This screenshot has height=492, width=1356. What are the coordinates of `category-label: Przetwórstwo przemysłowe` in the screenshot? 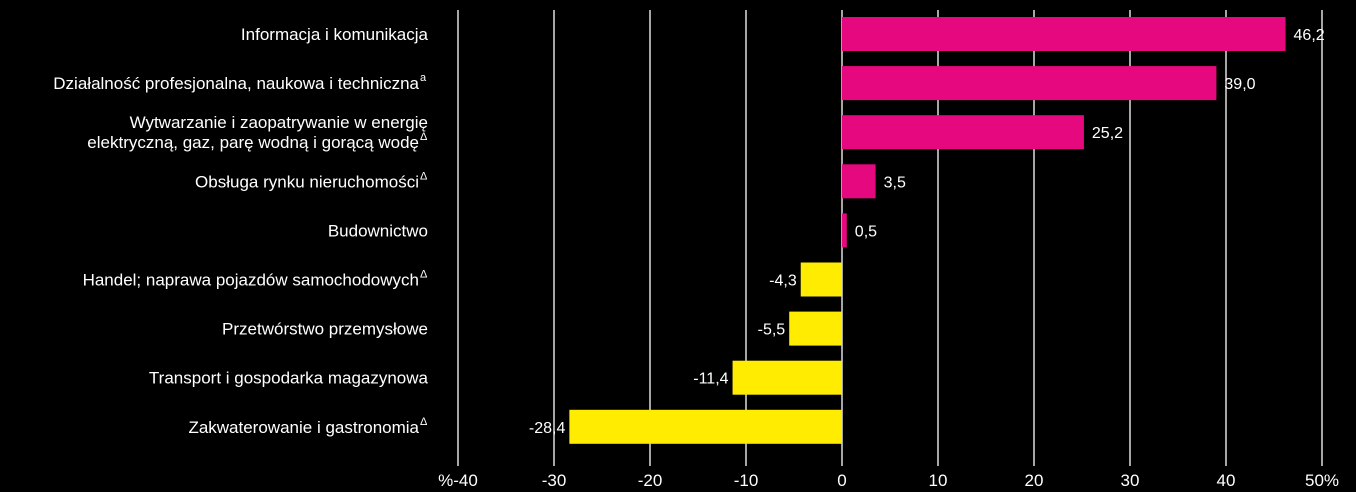 It's located at (325, 329).